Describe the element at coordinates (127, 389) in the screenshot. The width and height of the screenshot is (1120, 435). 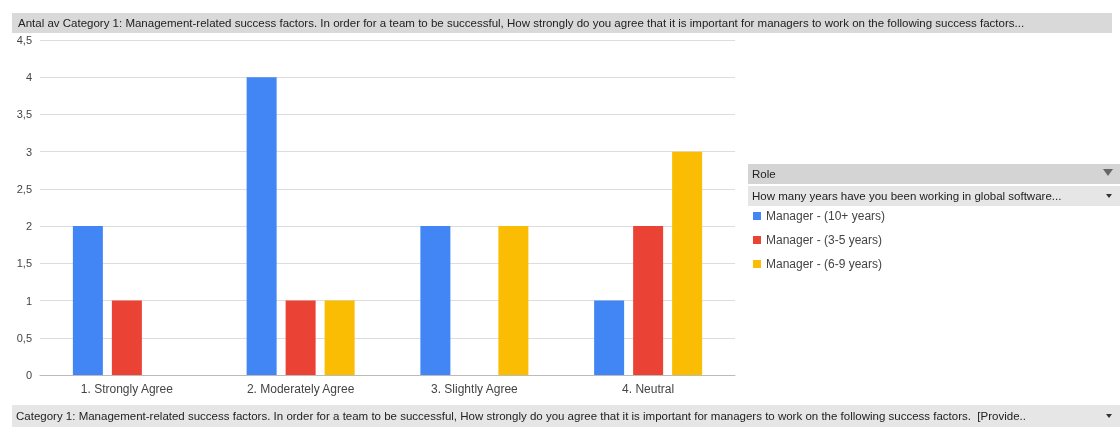
I see `x-tick-label: 1. Strongly Agree` at that location.